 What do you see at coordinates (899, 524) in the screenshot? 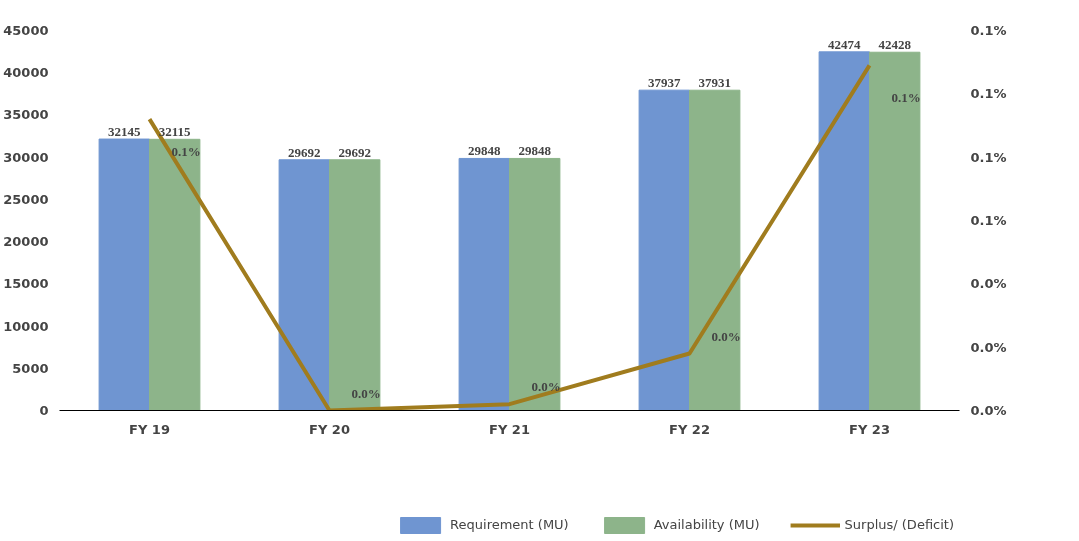
I see `legend-label: Surplus/ (Deficit)` at bounding box center [899, 524].